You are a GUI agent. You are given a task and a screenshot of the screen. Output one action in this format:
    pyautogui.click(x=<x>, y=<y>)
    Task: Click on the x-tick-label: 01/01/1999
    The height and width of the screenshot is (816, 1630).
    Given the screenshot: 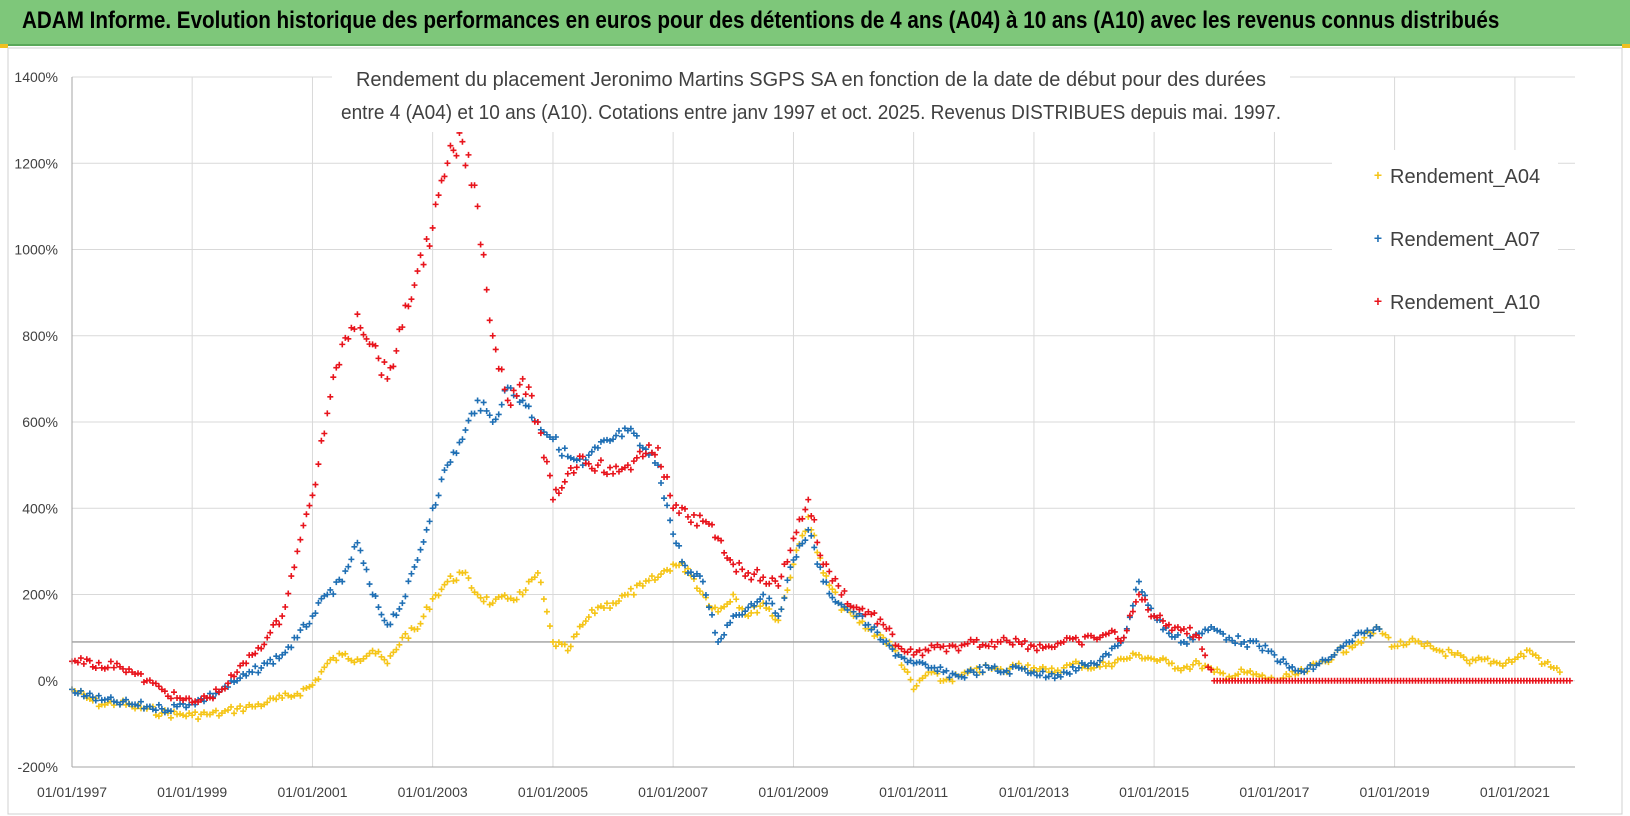 What is the action you would take?
    pyautogui.click(x=192, y=792)
    